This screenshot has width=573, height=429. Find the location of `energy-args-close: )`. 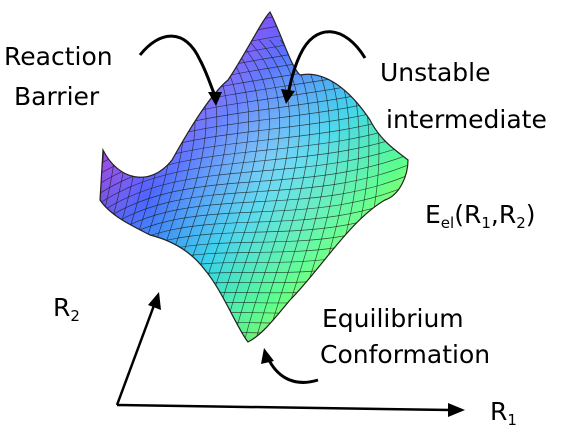

energy-args-close: ) is located at coordinates (530, 214).